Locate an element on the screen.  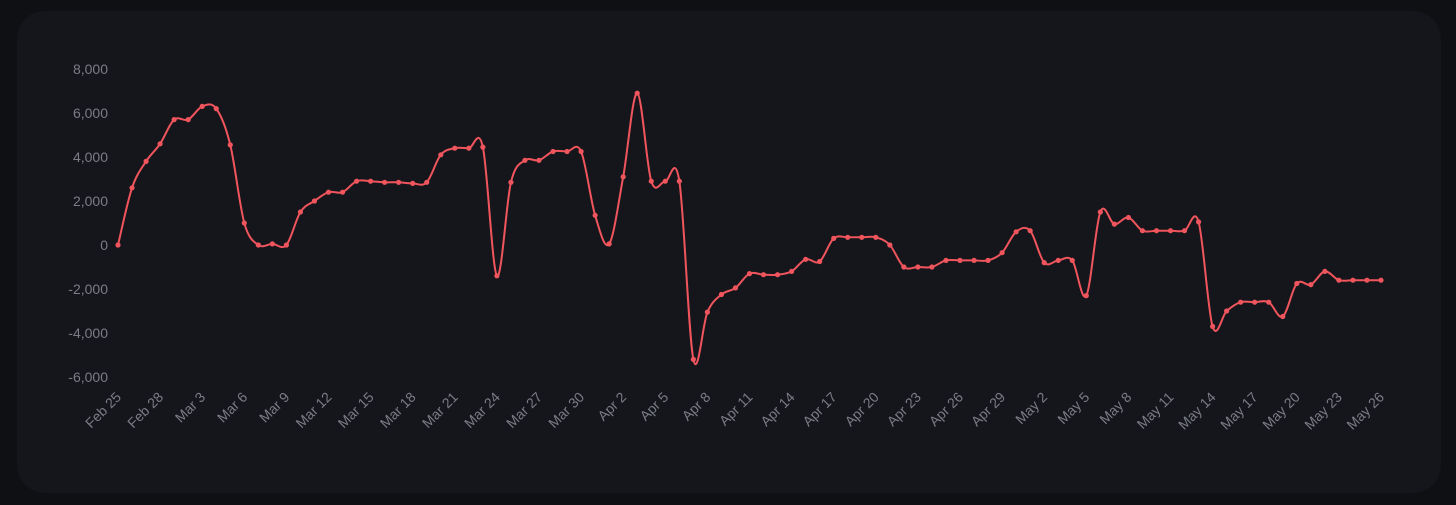
x-tick-label: Mar 3 is located at coordinates (190, 407).